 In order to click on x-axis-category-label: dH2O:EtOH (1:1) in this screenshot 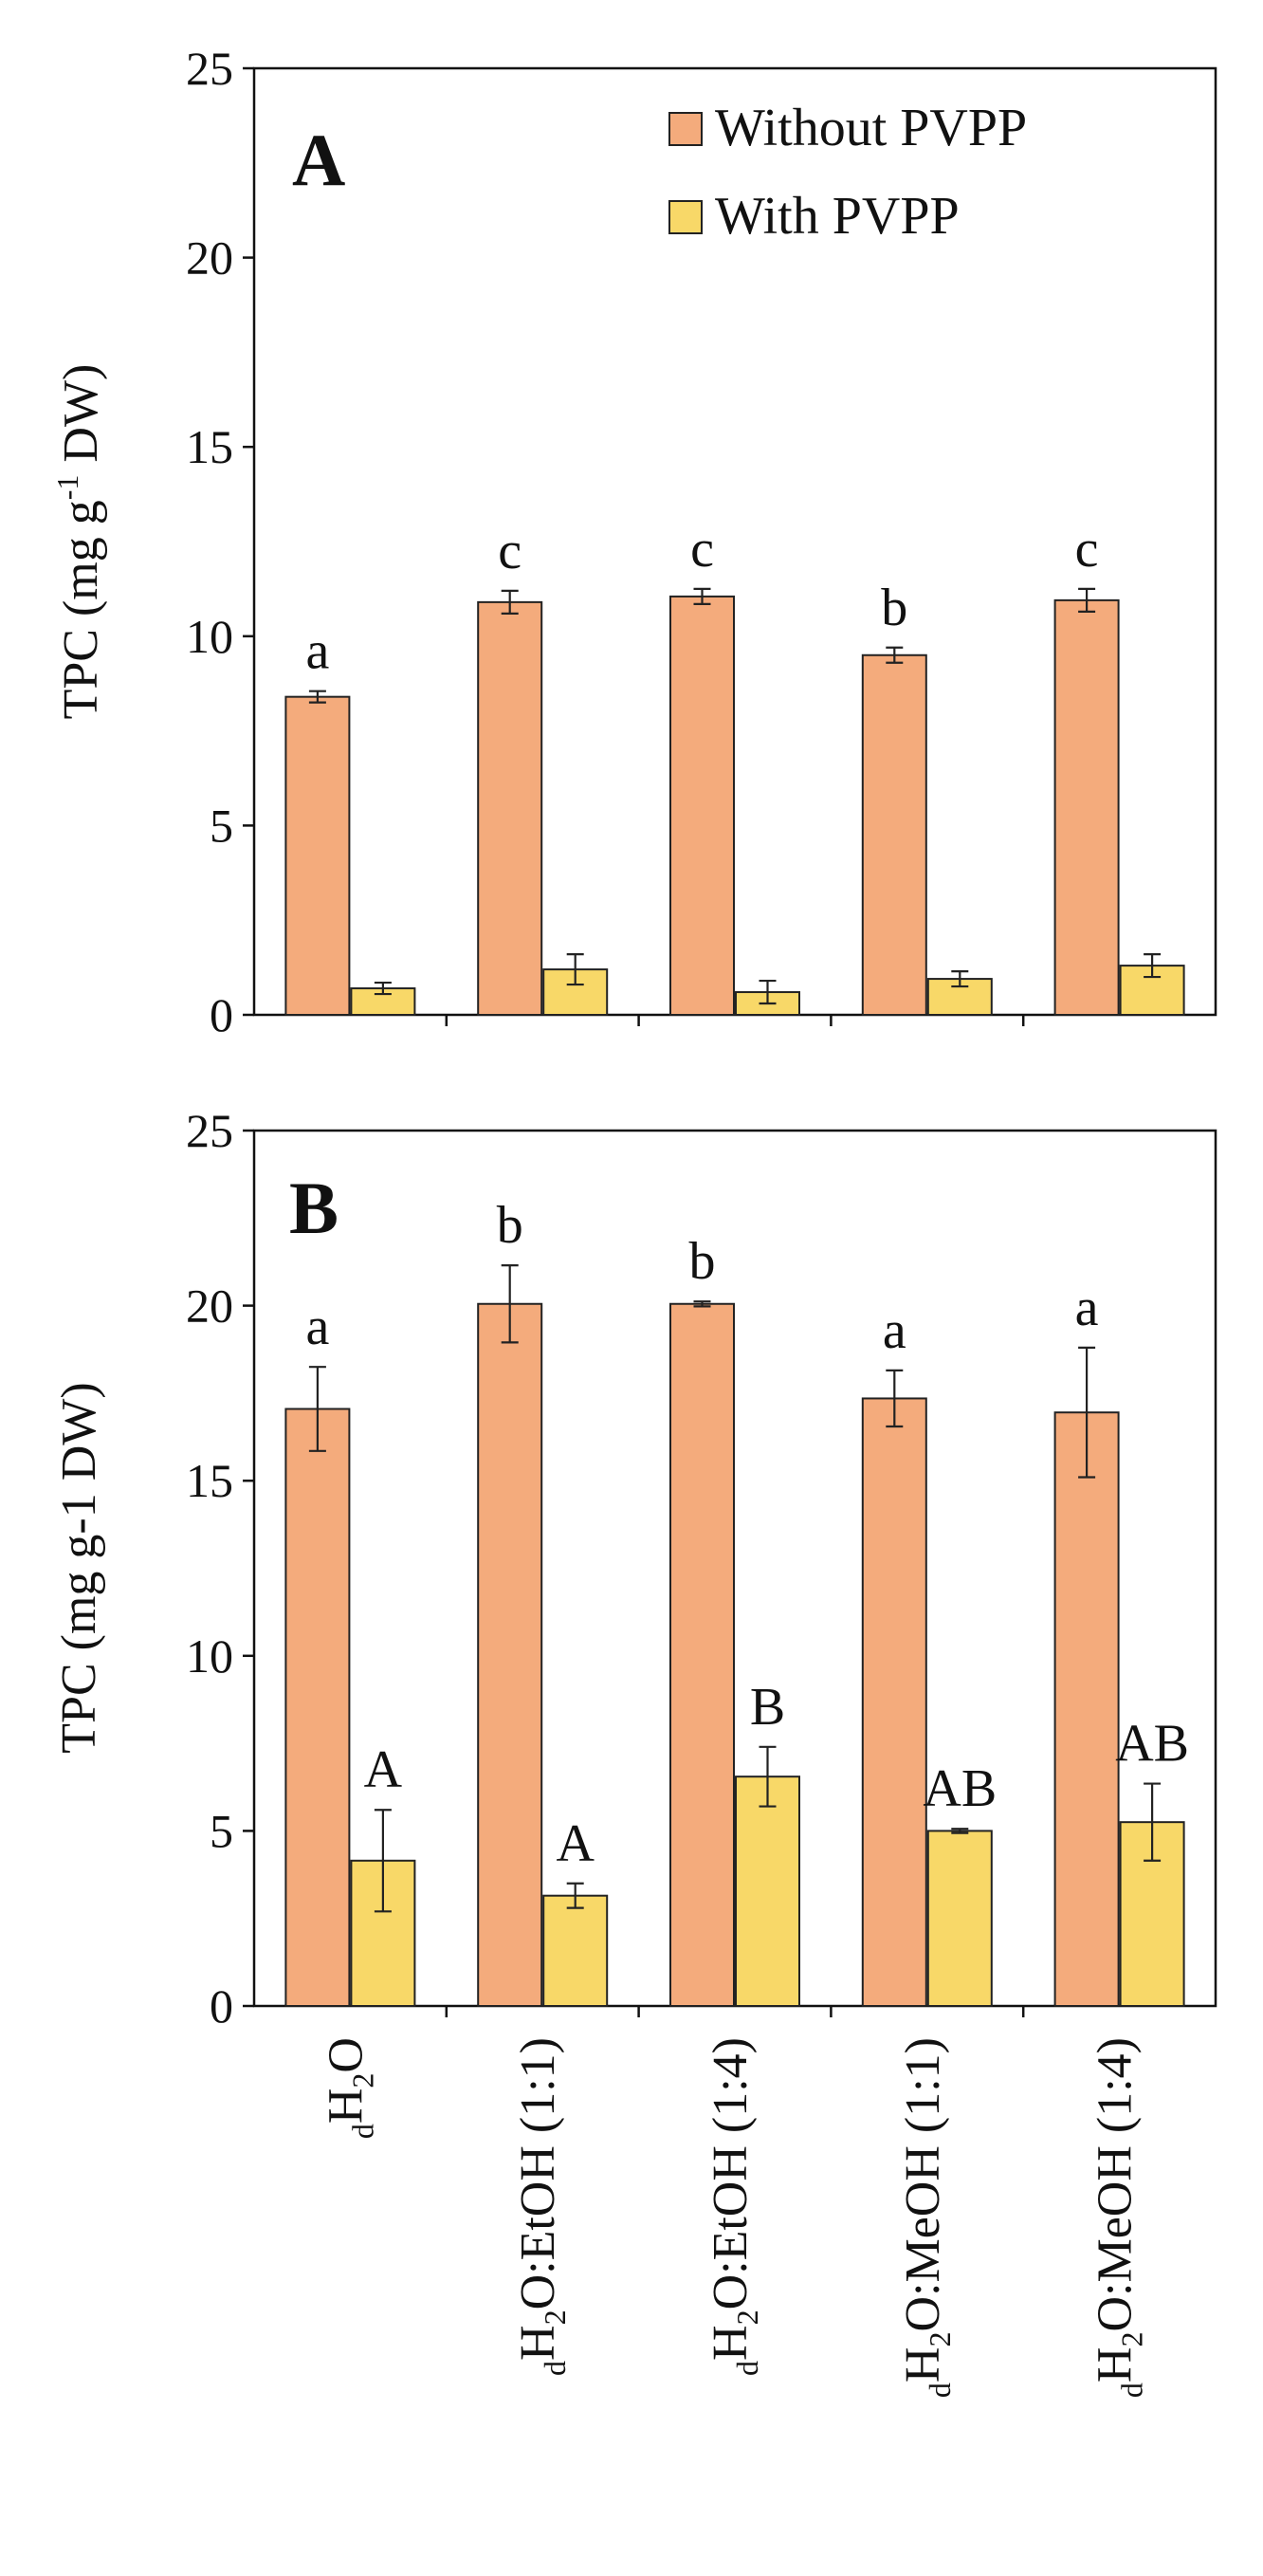, I will do `click(541, 2206)`.